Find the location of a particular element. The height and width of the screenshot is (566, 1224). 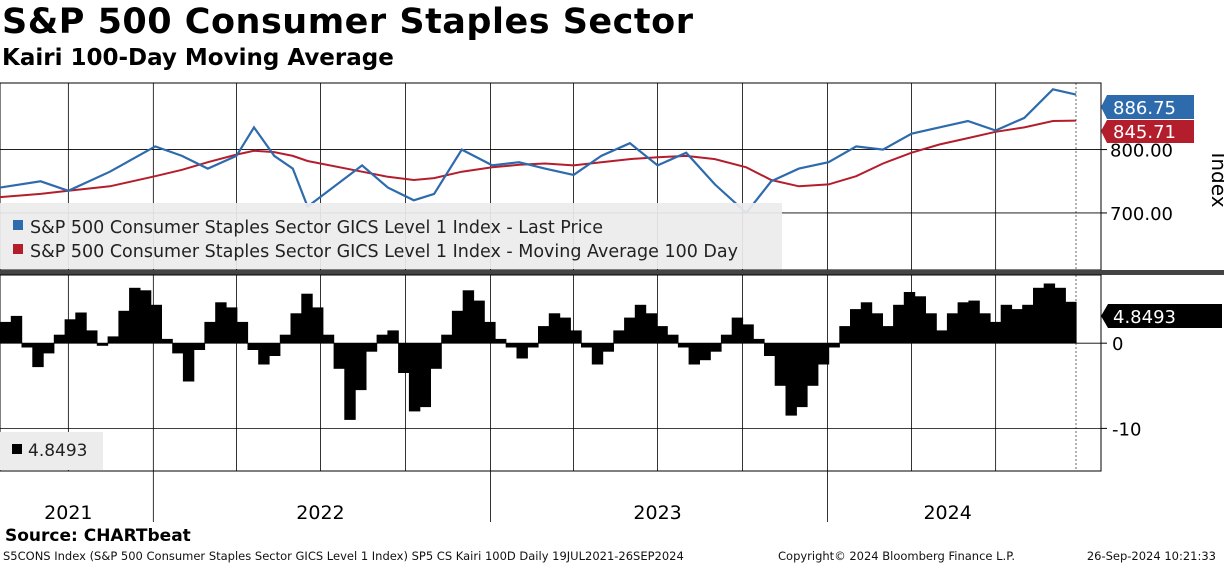

price-tick-label: 800.00 is located at coordinates (1141, 151).